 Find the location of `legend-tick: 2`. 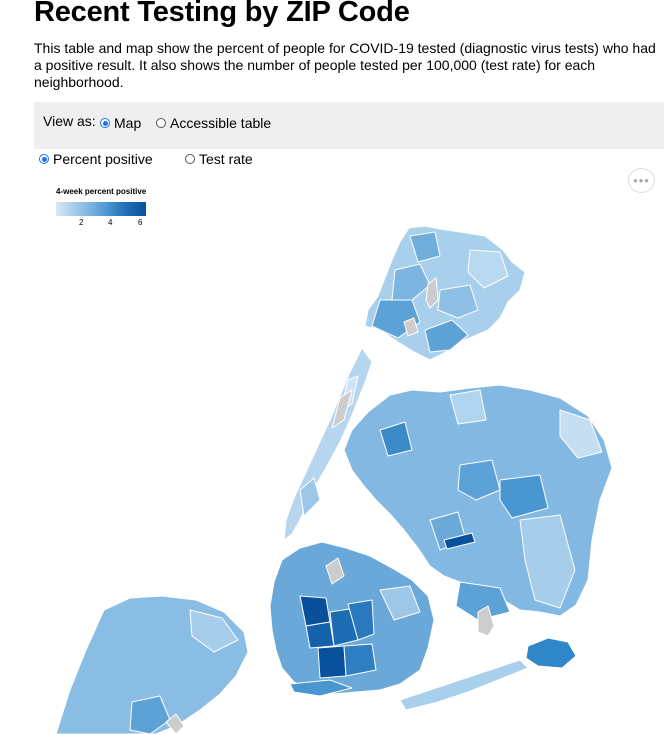

legend-tick: 2 is located at coordinates (81, 222).